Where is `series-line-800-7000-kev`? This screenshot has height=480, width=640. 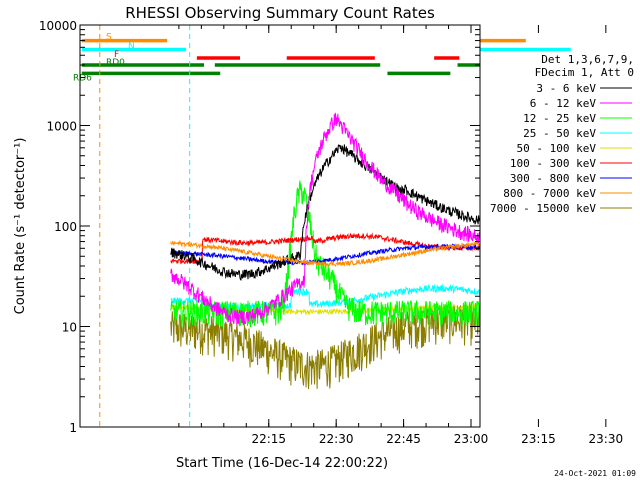 series-line-800-7000-kev is located at coordinates (325, 253).